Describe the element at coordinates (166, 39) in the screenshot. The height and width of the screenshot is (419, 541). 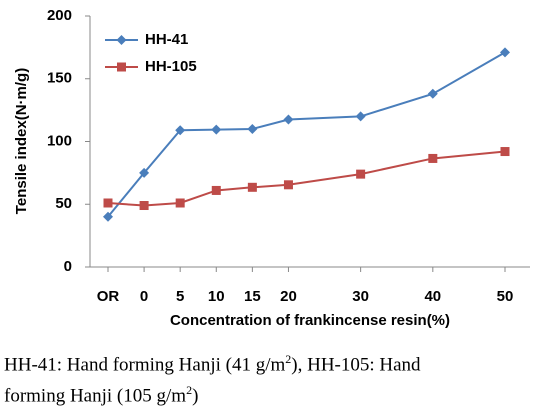
I see `legend-label: HH-41` at that location.